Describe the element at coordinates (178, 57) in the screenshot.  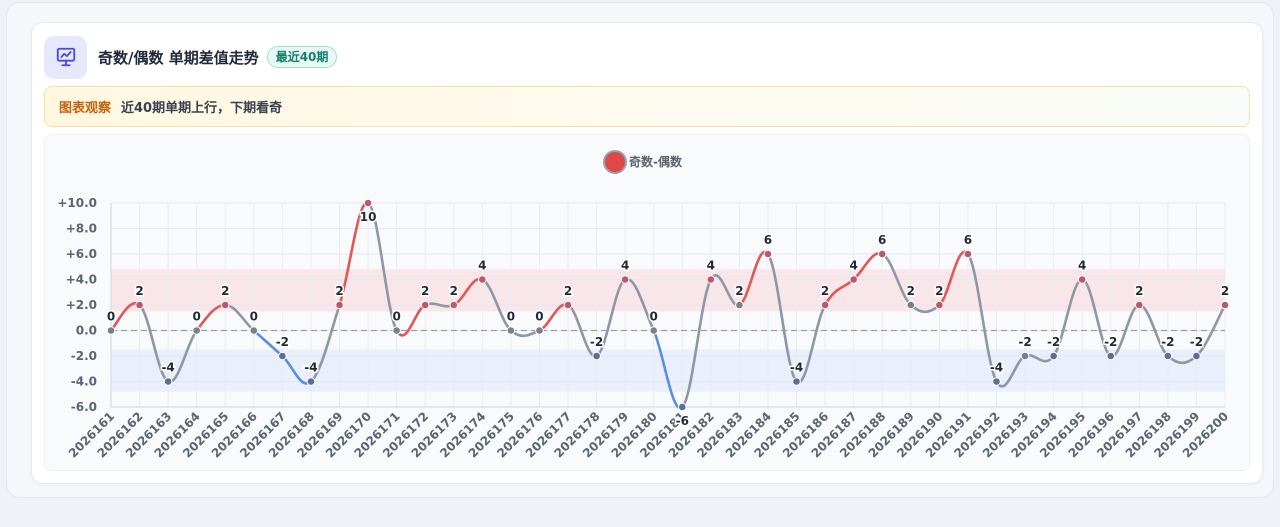
I see `chart-title: 奇数/偶数 单期差值走势` at that location.